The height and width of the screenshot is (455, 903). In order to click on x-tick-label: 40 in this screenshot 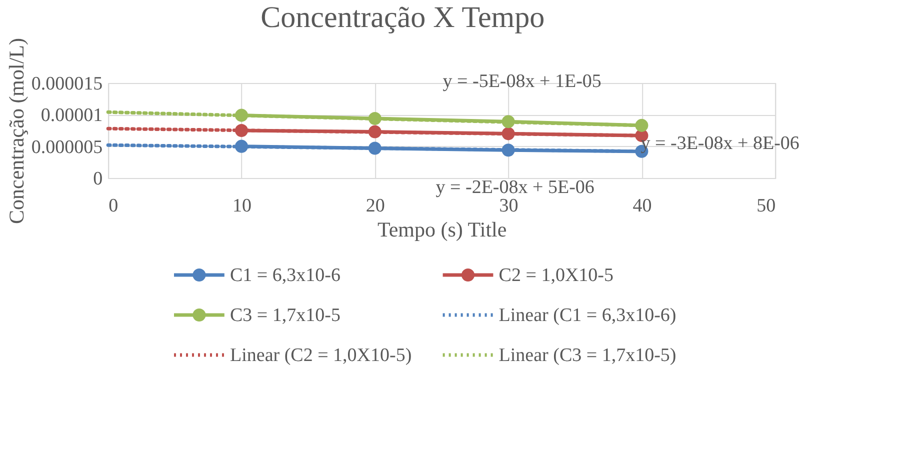, I will do `click(642, 206)`.